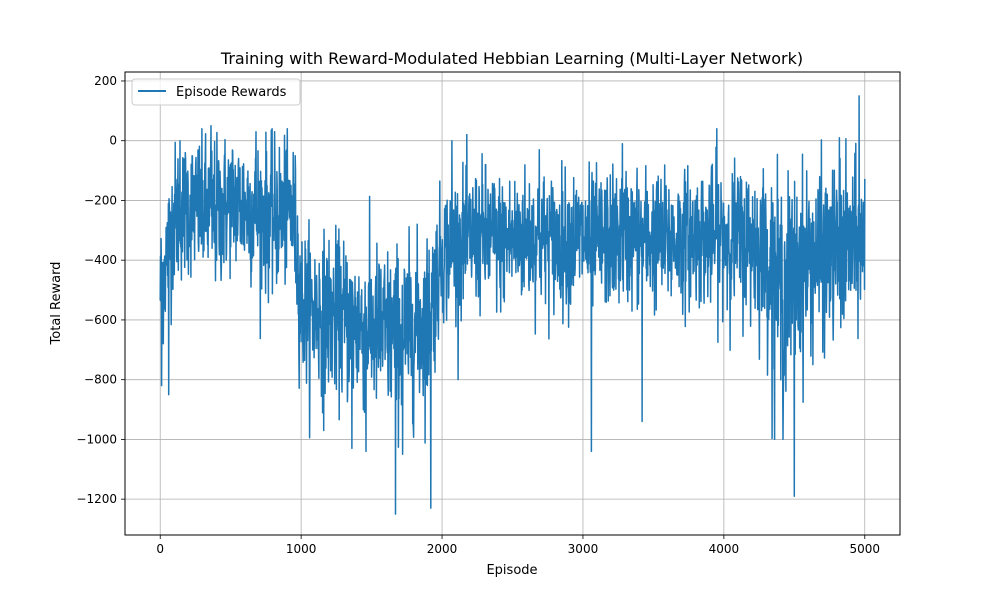  Describe the element at coordinates (301, 549) in the screenshot. I see `x-tick-label: 1000` at that location.